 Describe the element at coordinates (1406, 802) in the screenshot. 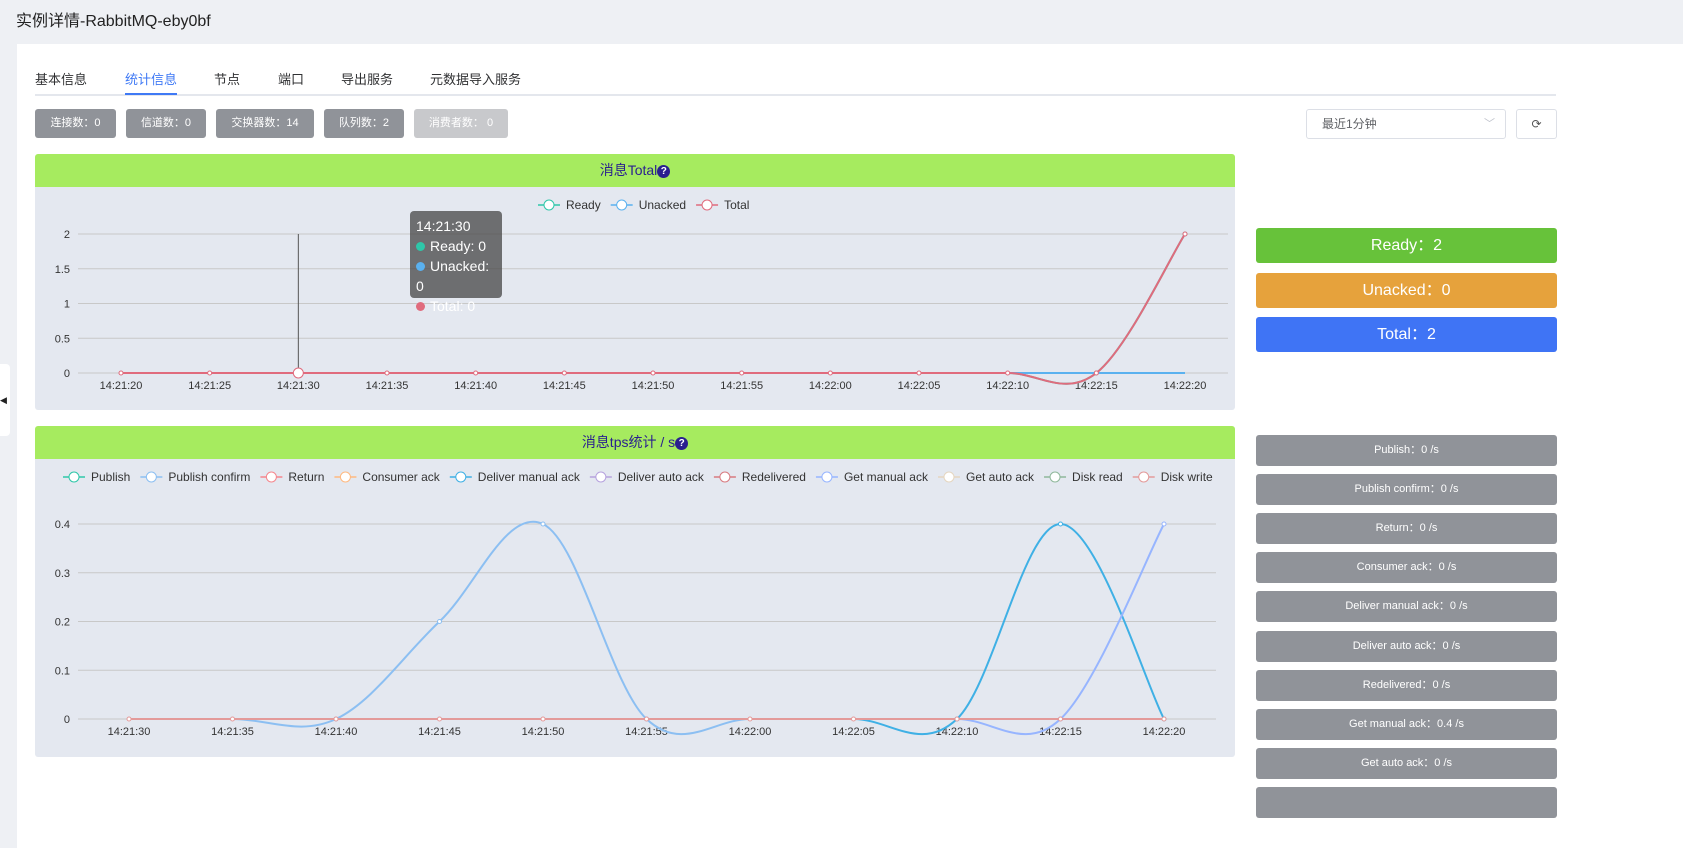

I see `rate-item` at that location.